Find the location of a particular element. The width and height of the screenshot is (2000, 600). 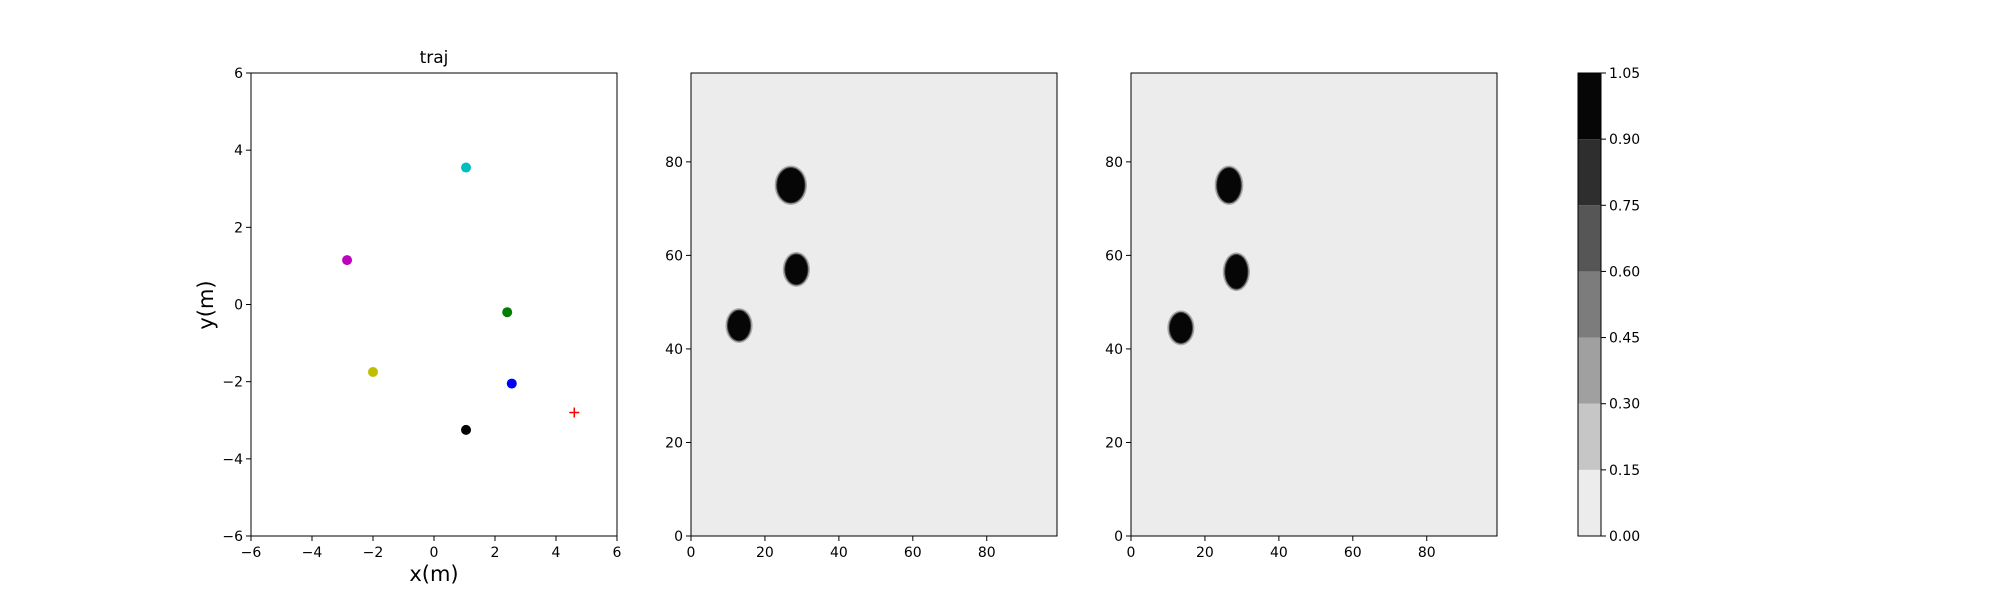

y-axis-ticks: −6 −4 −2 0 2 4 6 is located at coordinates (236, 305).